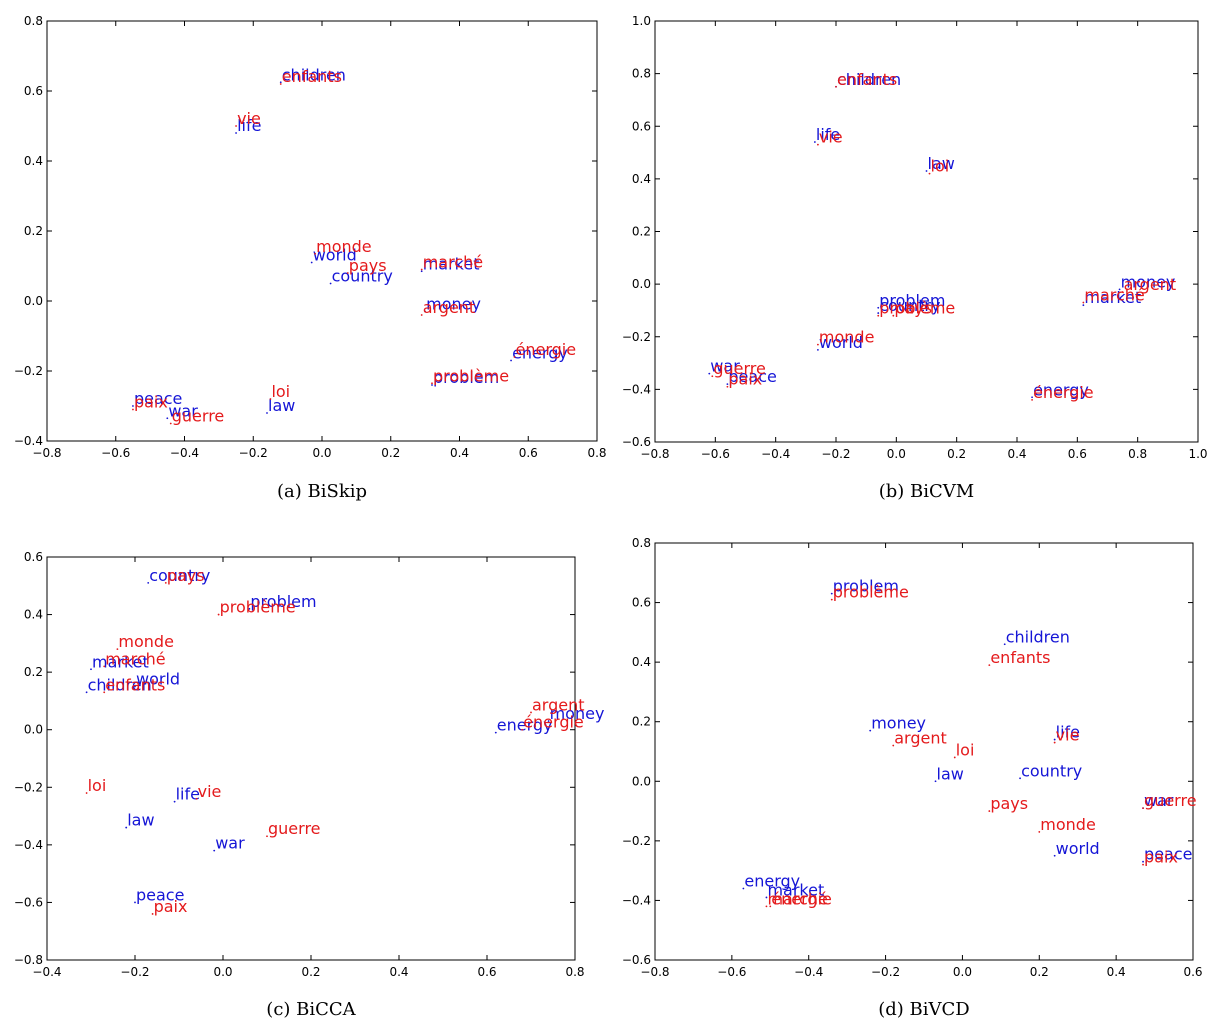 The image size is (1210, 1021). What do you see at coordinates (1051, 770) in the screenshot?
I see `point-label: country` at bounding box center [1051, 770].